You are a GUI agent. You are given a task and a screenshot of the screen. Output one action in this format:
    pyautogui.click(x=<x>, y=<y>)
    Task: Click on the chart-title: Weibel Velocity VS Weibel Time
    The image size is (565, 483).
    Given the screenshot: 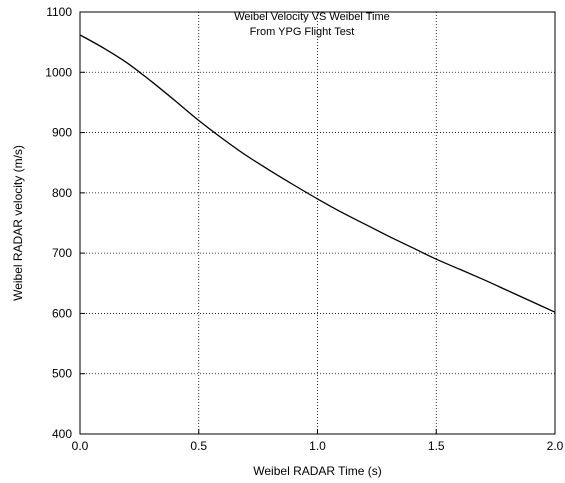 What is the action you would take?
    pyautogui.click(x=312, y=17)
    